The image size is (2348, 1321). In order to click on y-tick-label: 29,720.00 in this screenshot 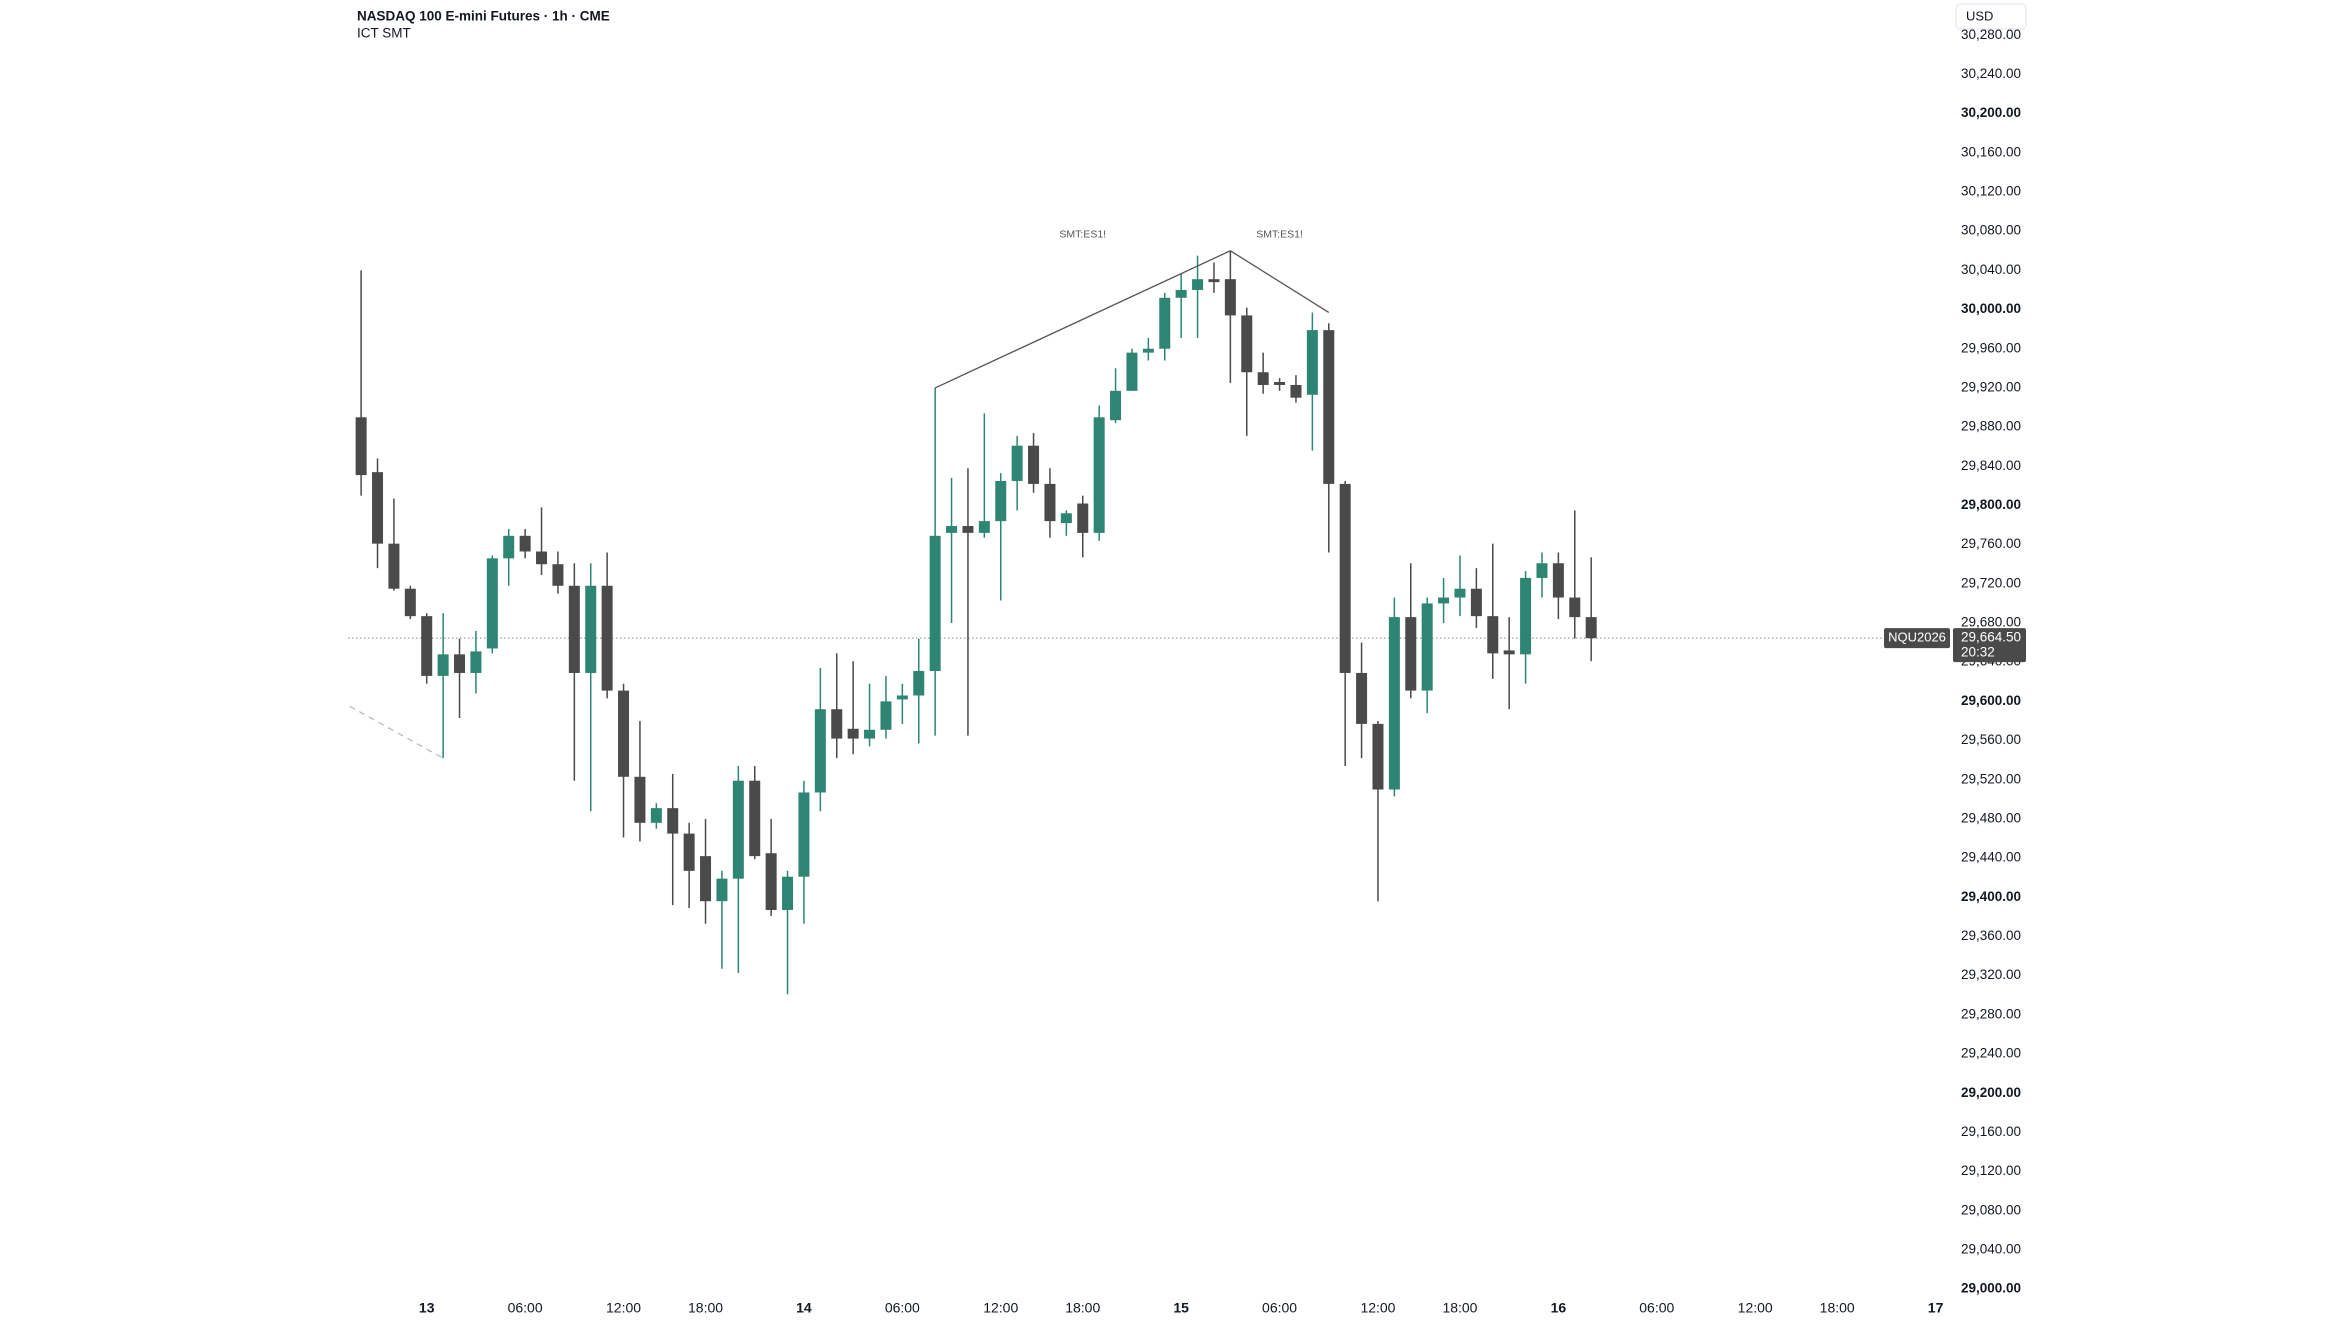, I will do `click(1991, 582)`.